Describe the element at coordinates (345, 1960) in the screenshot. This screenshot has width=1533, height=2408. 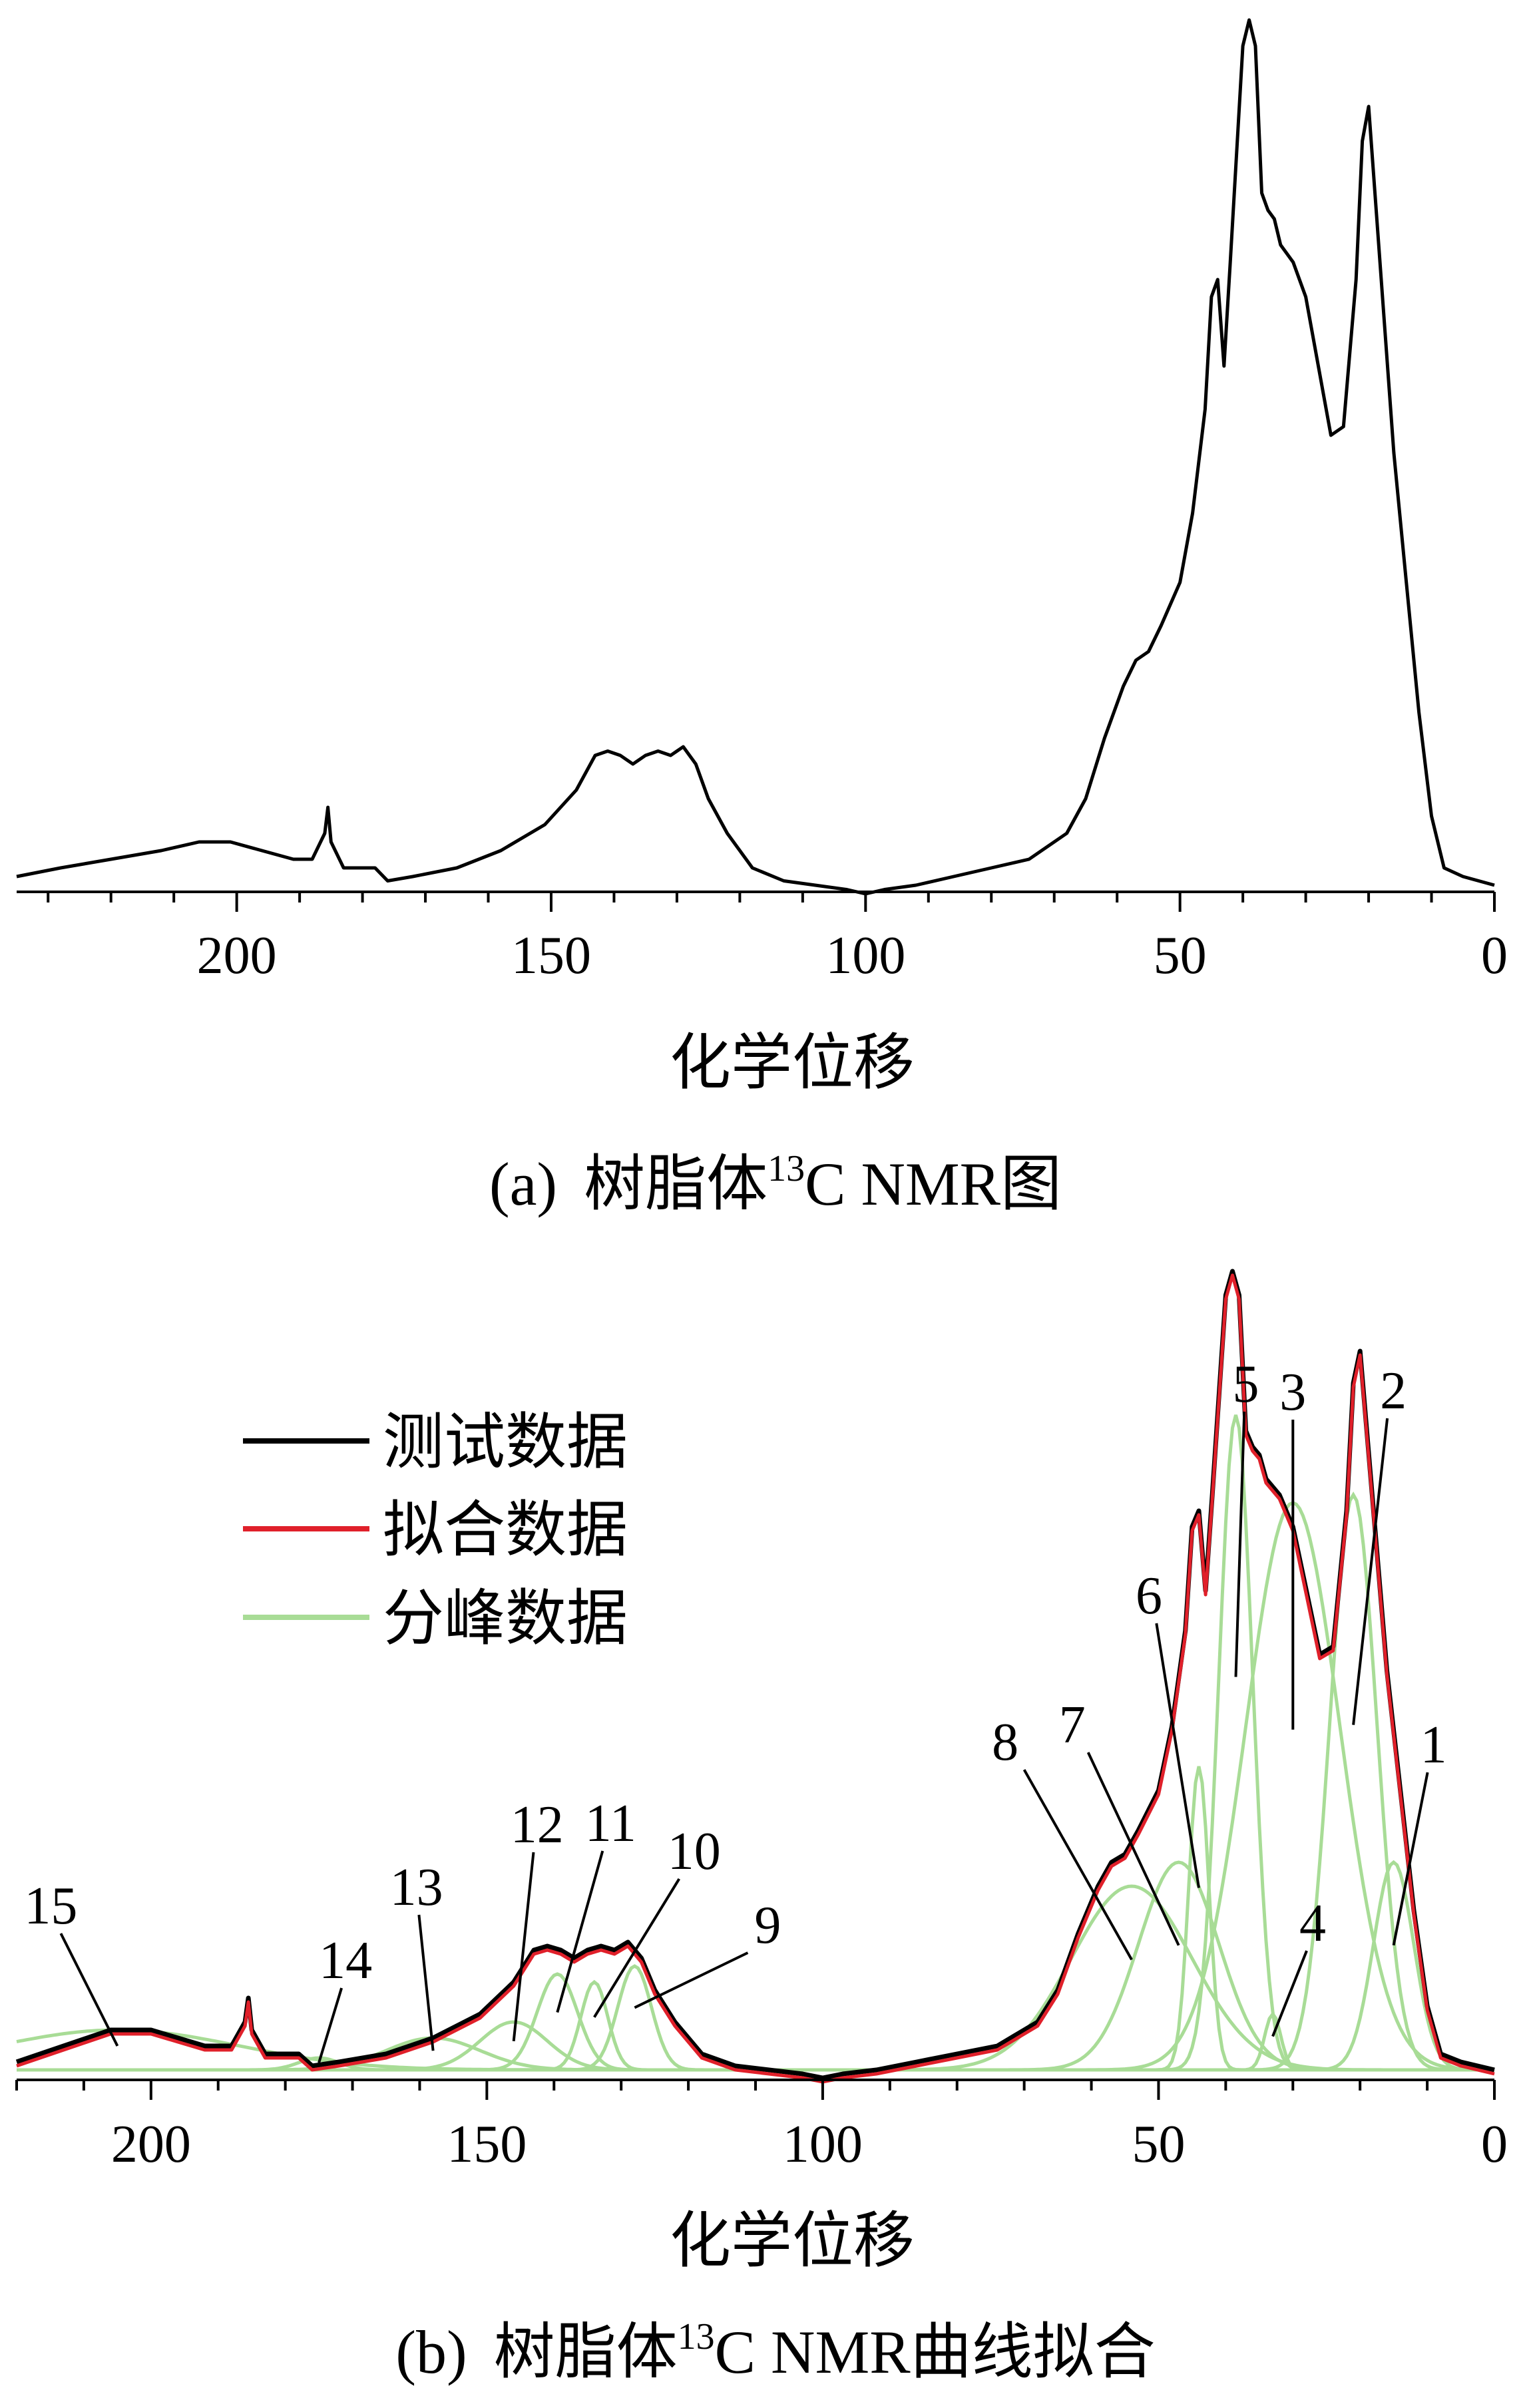
I see `peak-label-14: 14` at that location.